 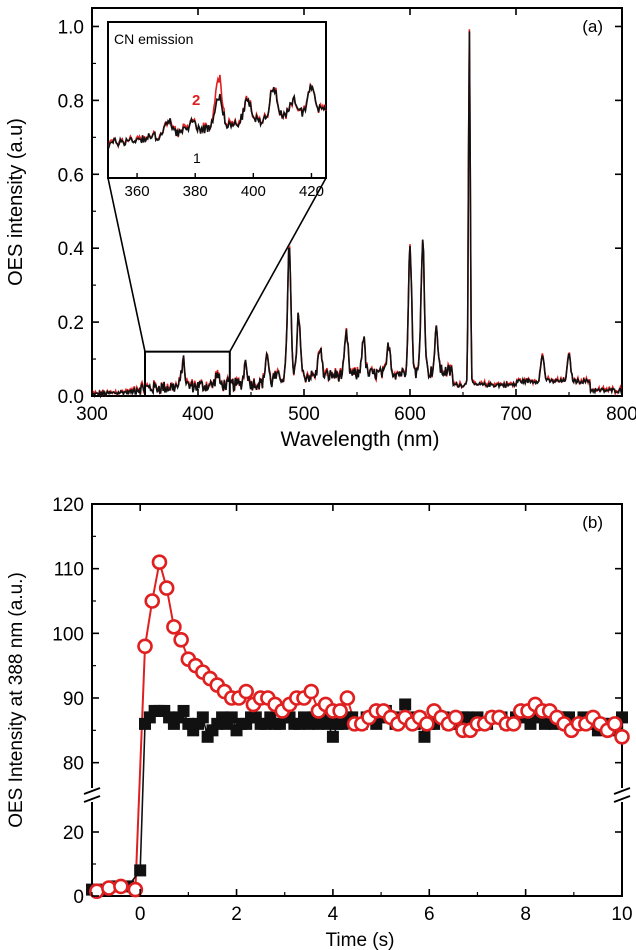 I want to click on panel-b-y-tick-label: 110, so click(x=69, y=570).